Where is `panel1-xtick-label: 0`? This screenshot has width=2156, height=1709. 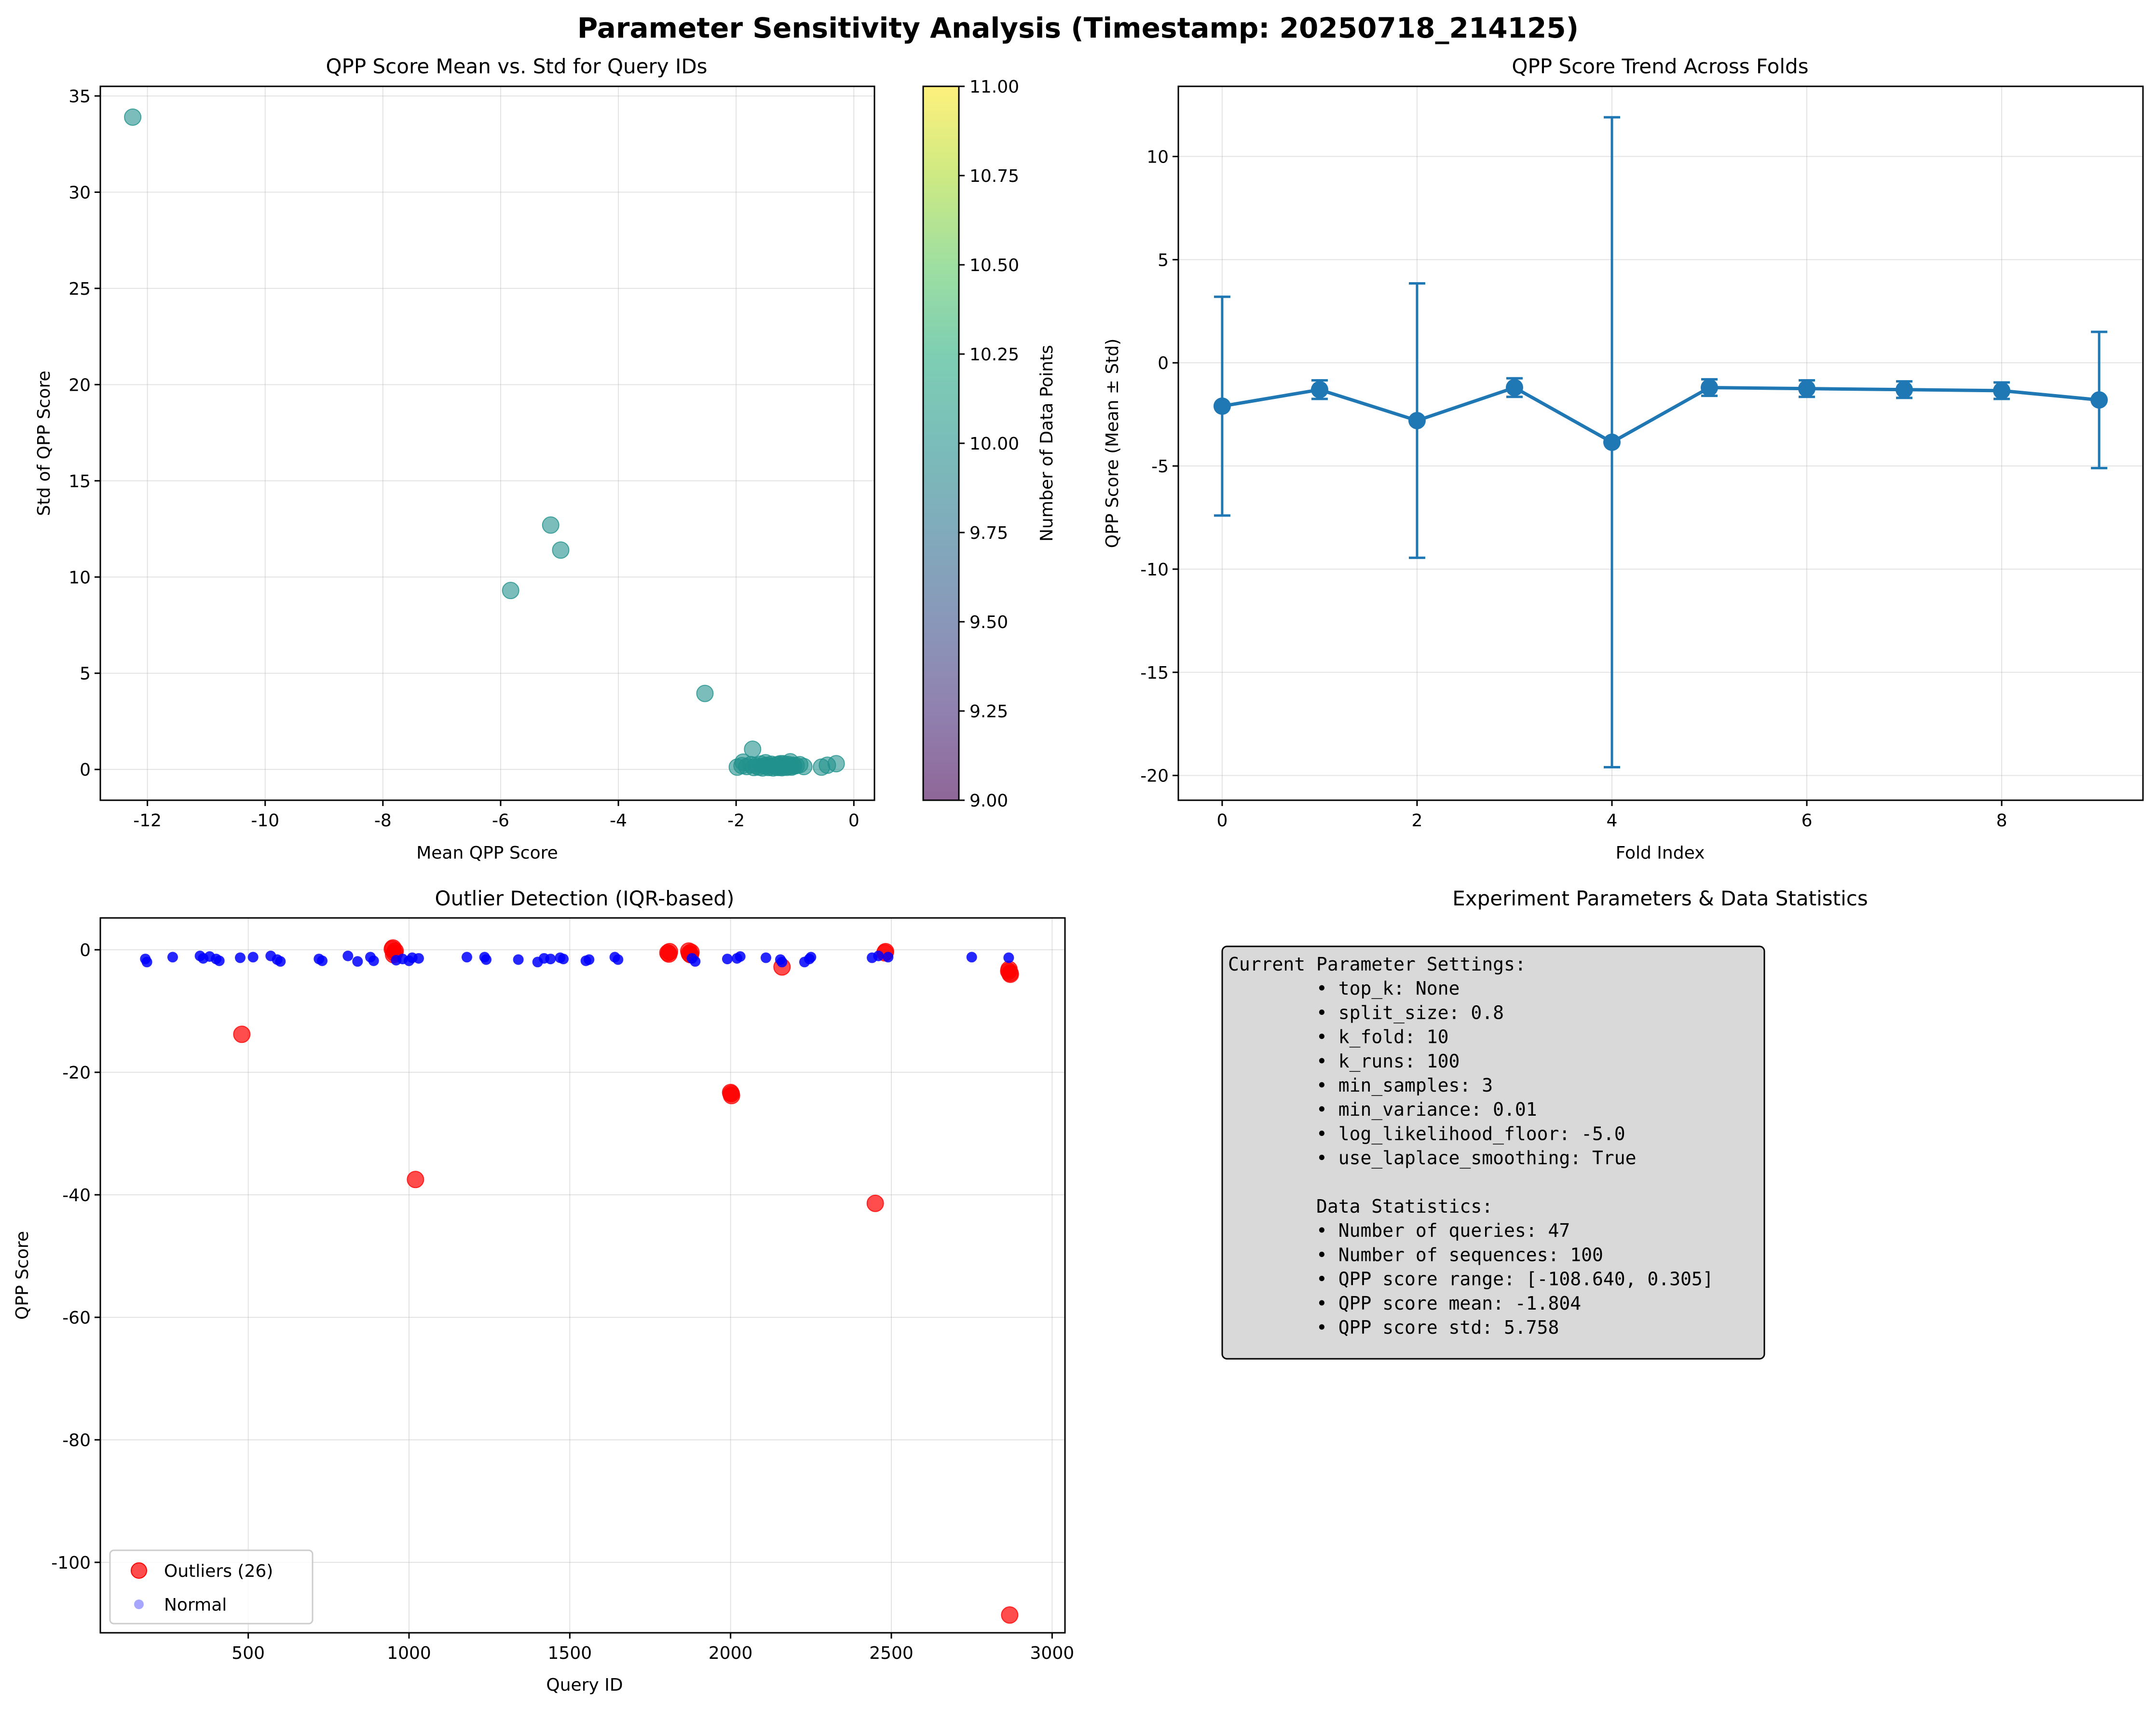 panel1-xtick-label: 0 is located at coordinates (854, 821).